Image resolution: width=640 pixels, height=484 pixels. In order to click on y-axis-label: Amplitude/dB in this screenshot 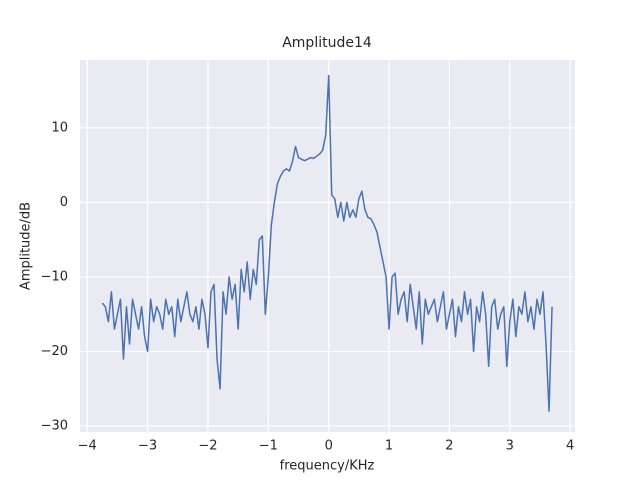, I will do `click(26, 246)`.